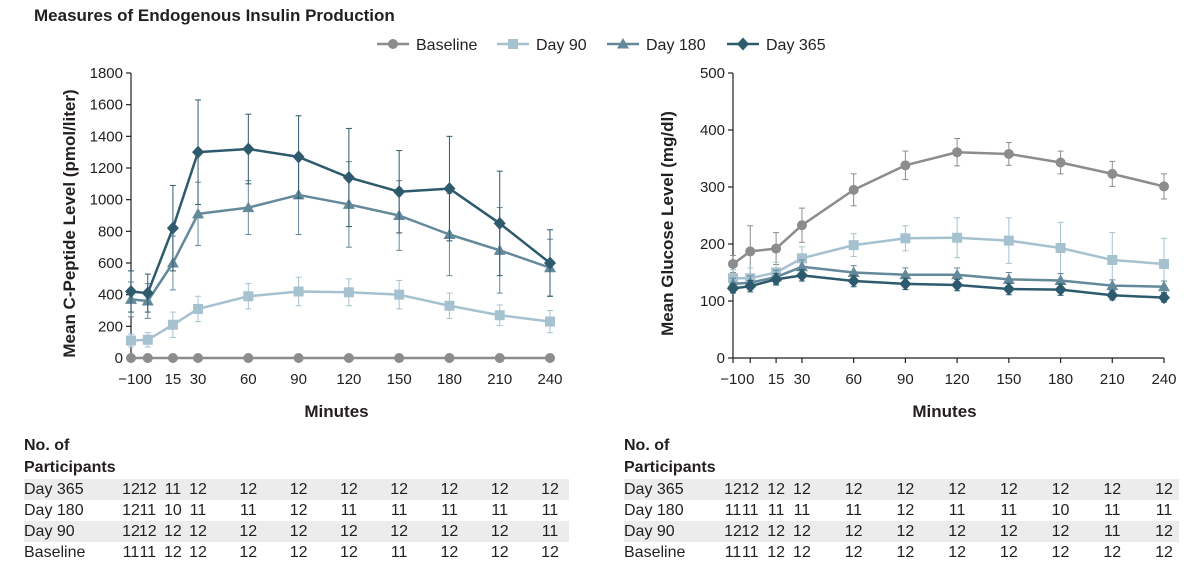 The width and height of the screenshot is (1200, 587). I want to click on y-tick-label: 800, so click(110, 231).